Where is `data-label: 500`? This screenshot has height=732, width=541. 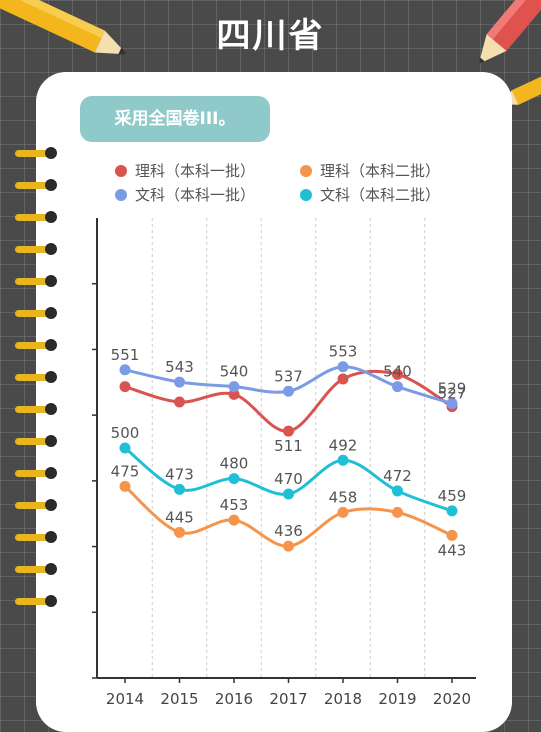 data-label: 500 is located at coordinates (125, 433).